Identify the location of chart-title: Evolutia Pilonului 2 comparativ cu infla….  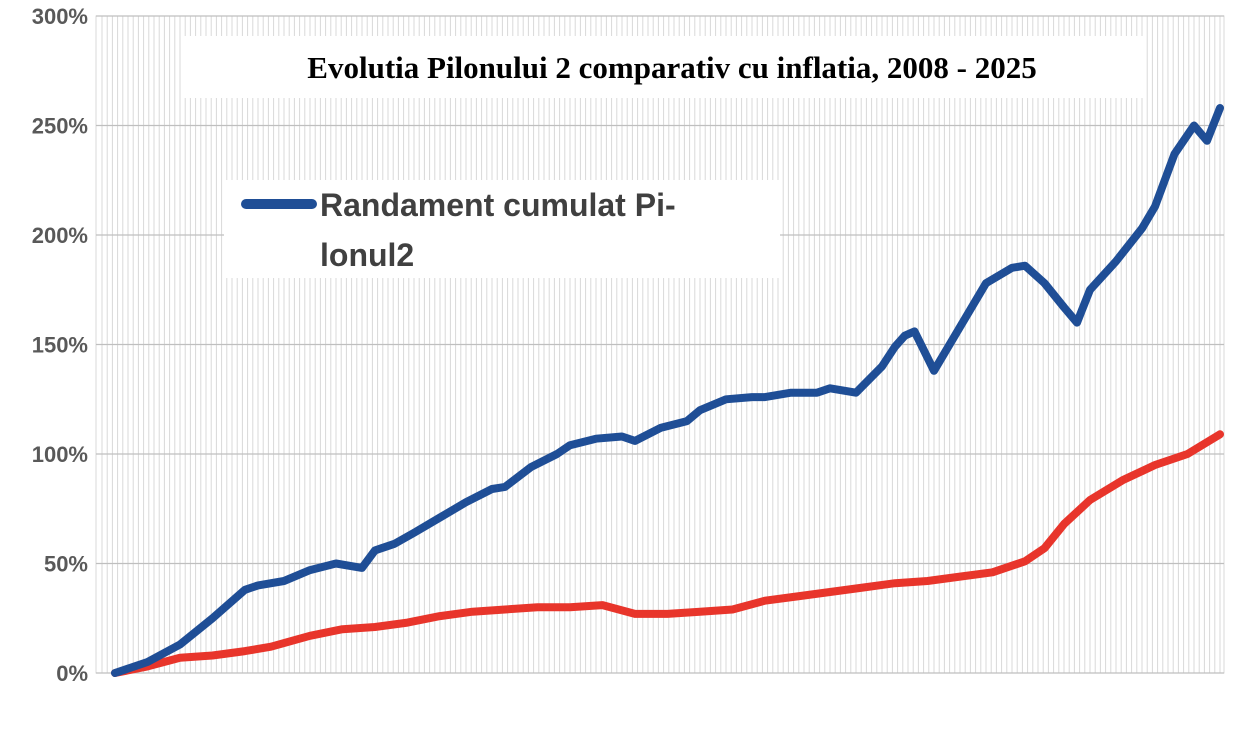
(671, 67).